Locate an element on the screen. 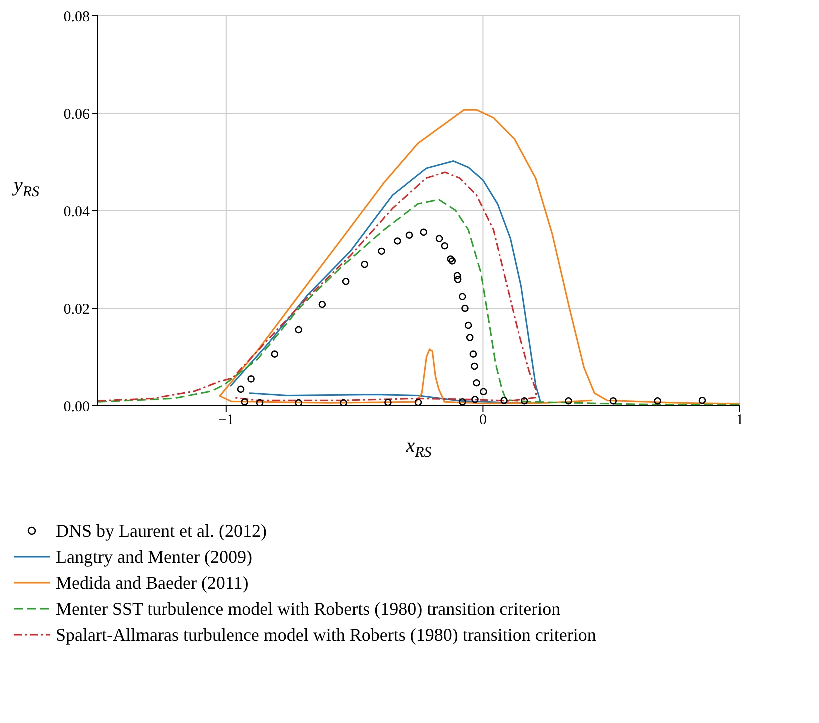  x-tick-label: −1 is located at coordinates (226, 420).